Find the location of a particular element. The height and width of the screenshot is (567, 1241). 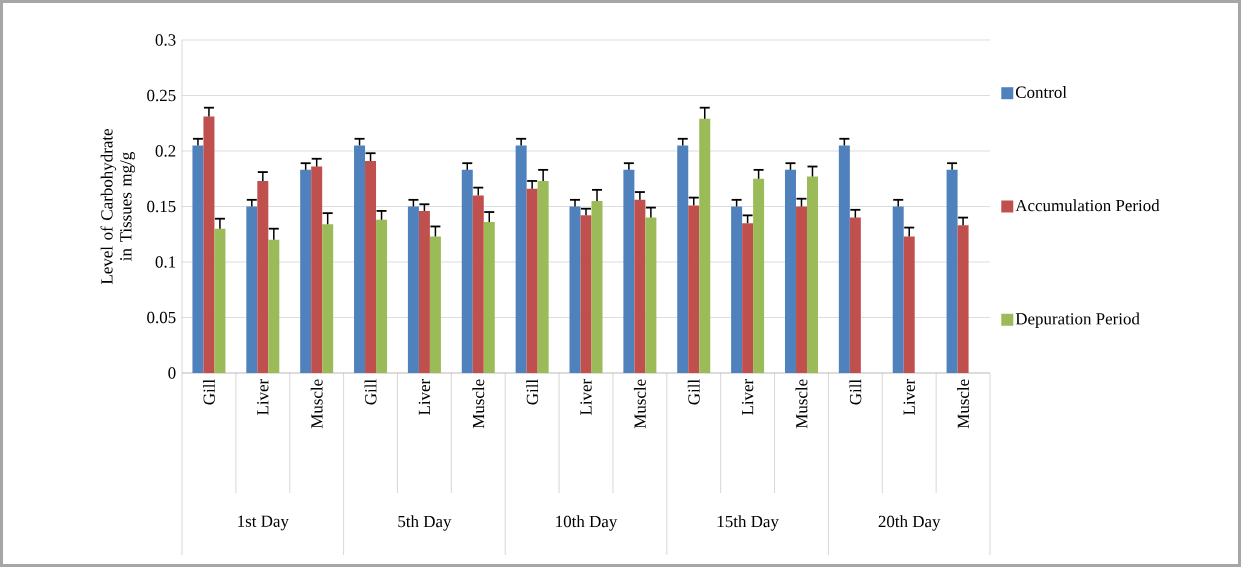

text: 1st Day is located at coordinates (263, 523).